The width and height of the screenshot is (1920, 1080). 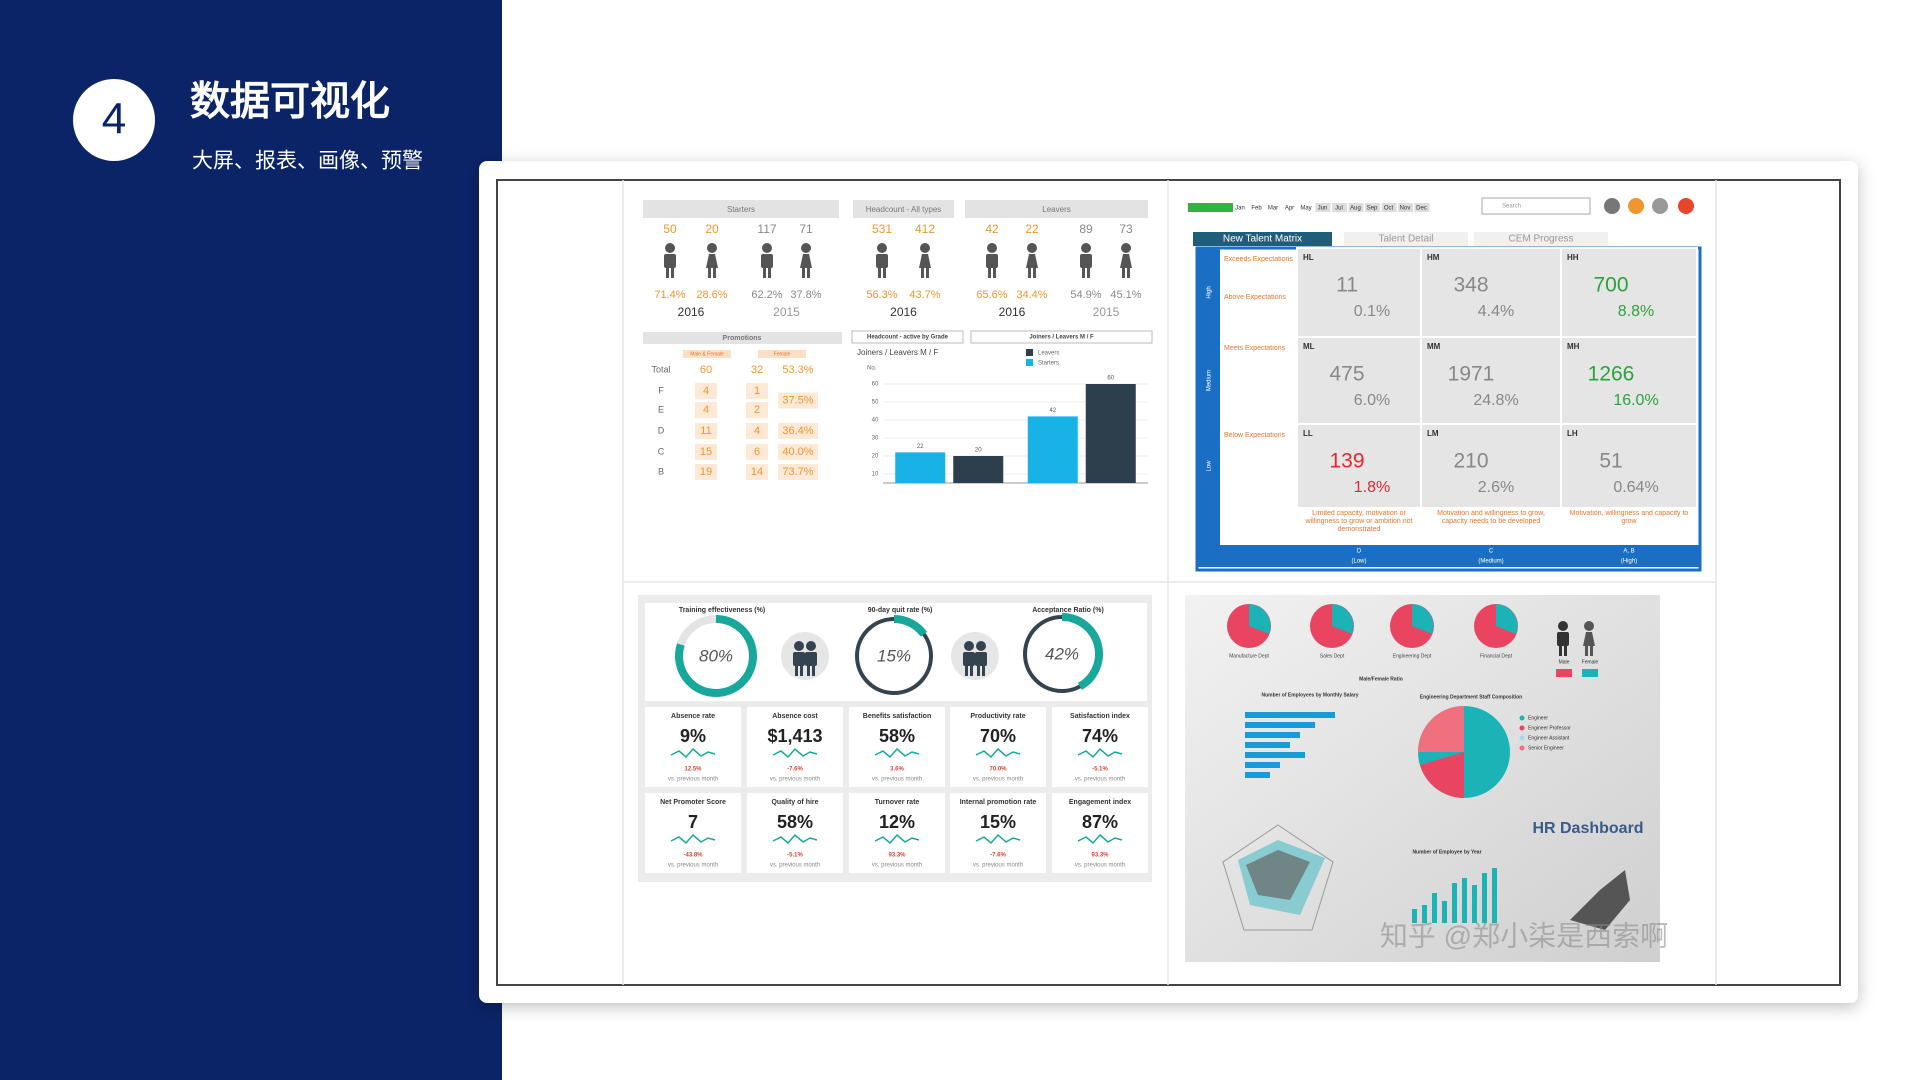 What do you see at coordinates (1524, 935) in the screenshot?
I see `watermark: 知乎 @郑小柒是西索啊` at bounding box center [1524, 935].